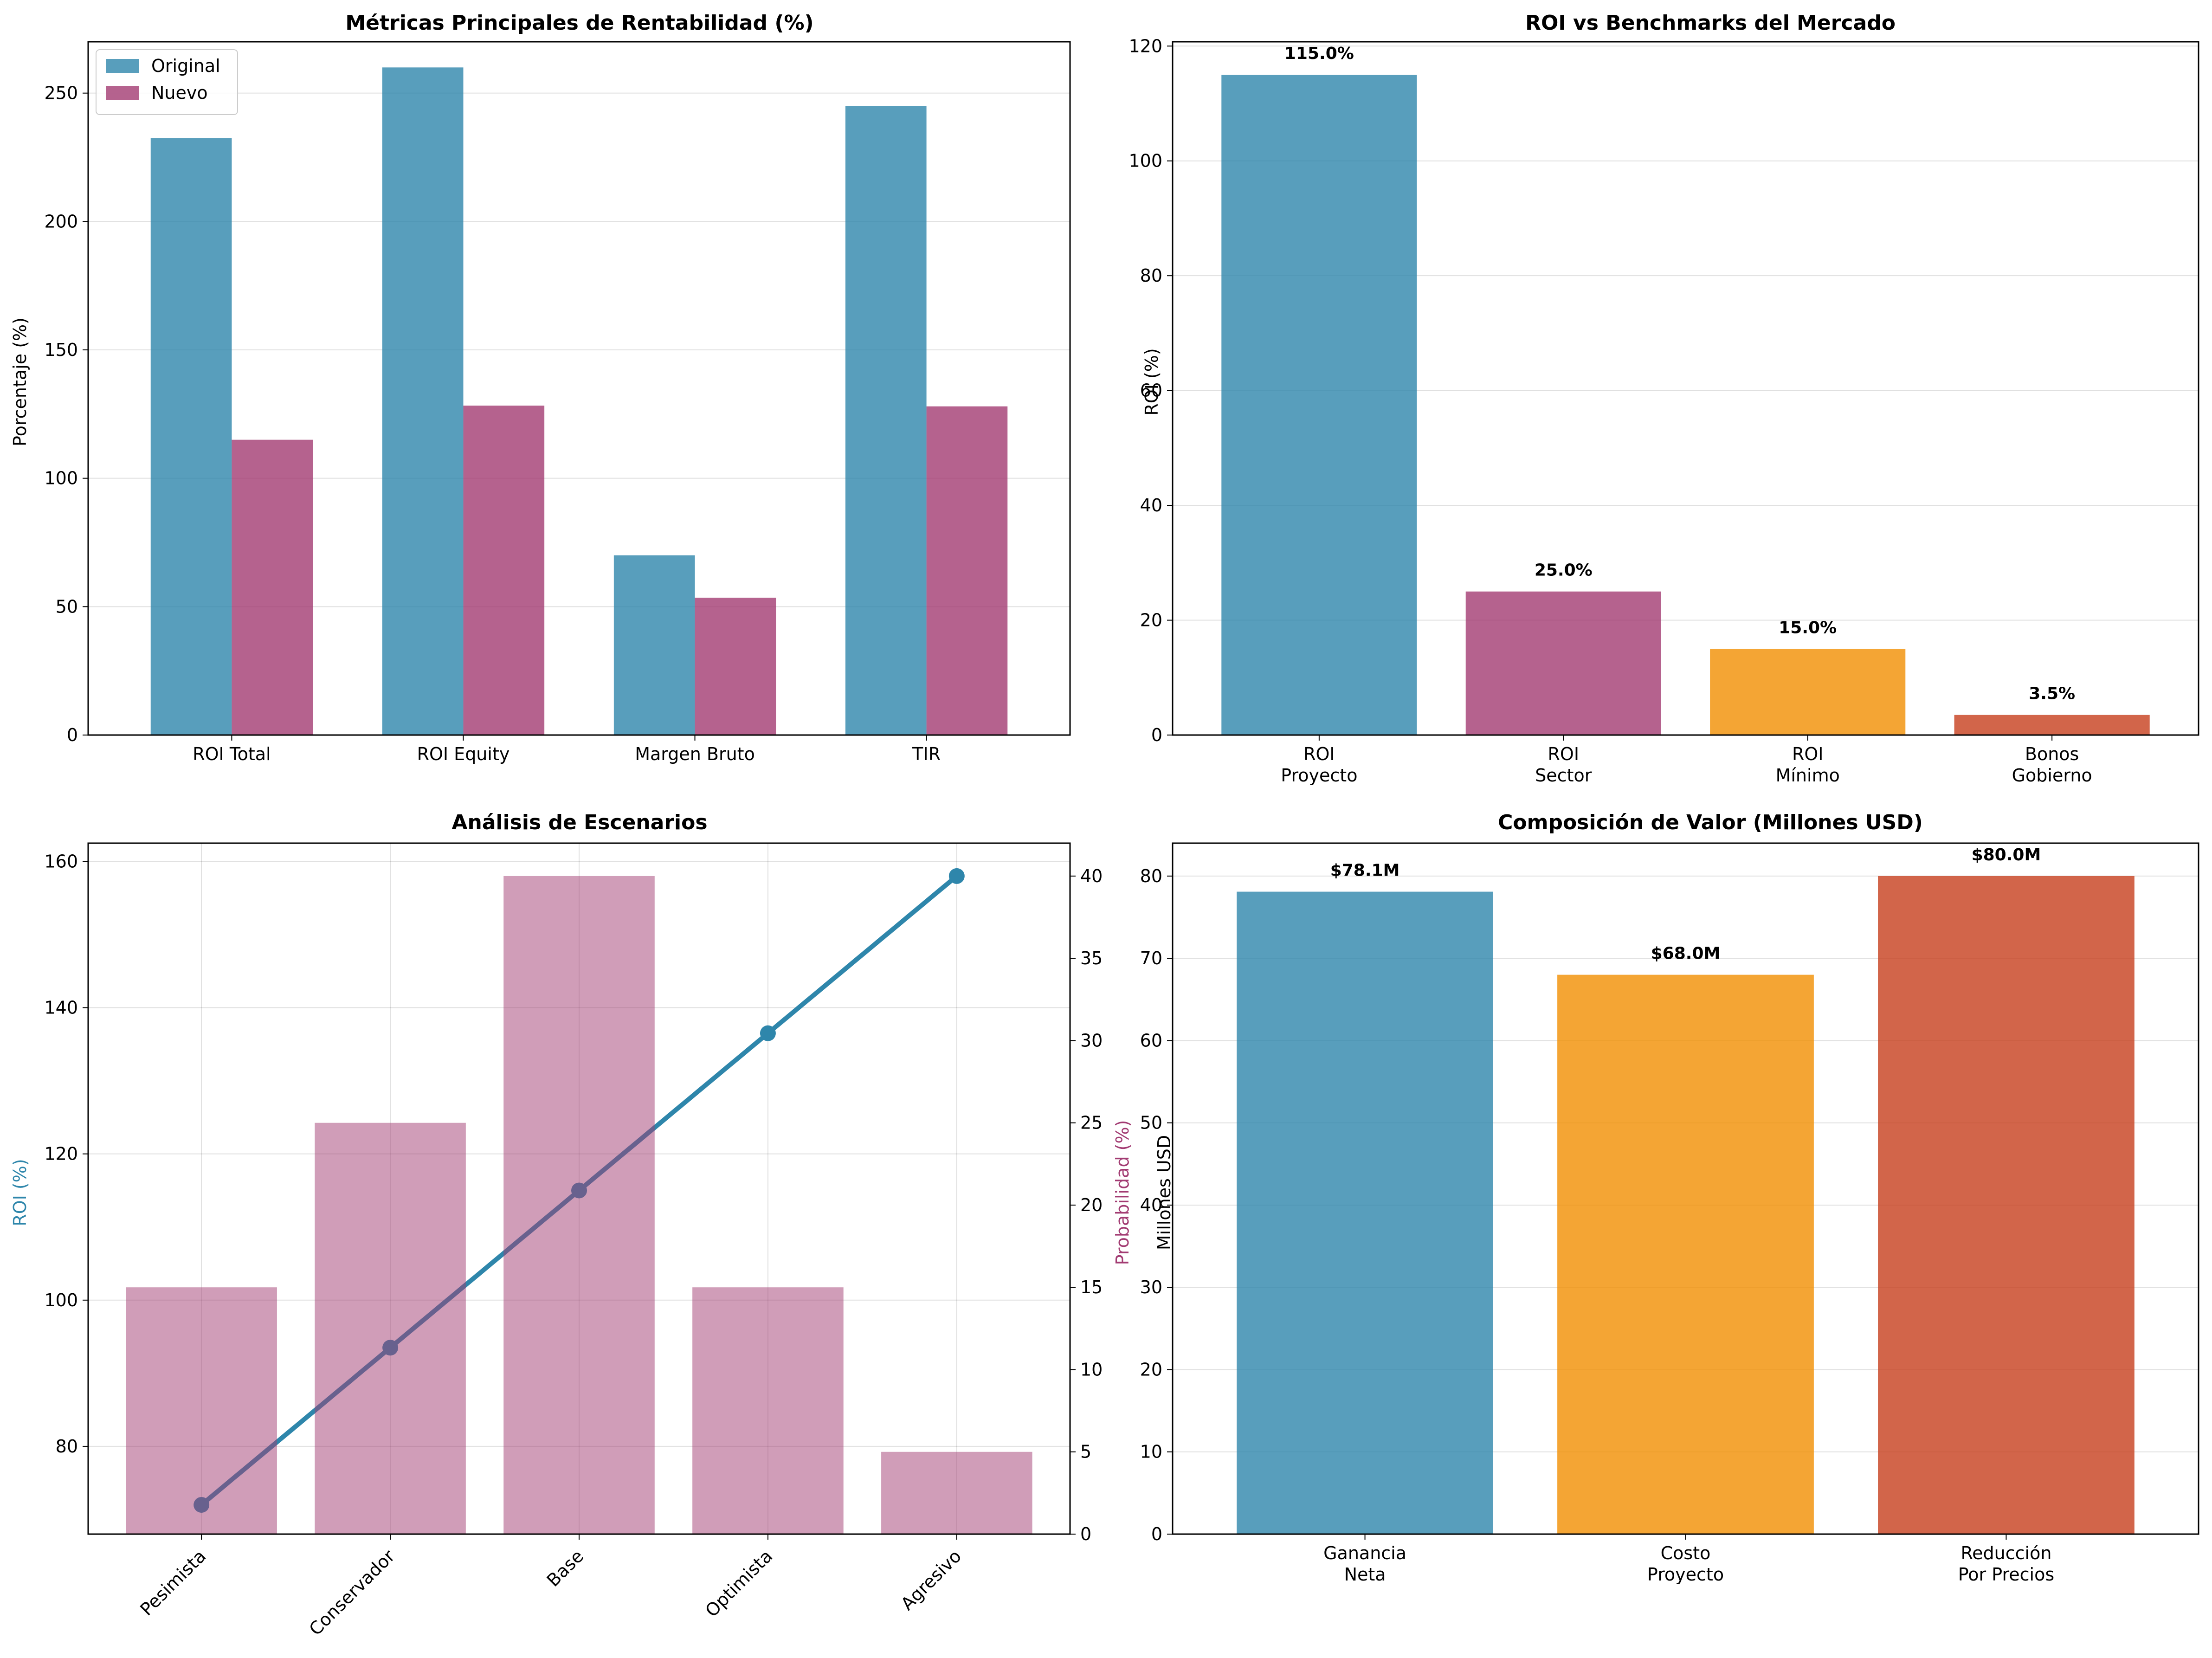  What do you see at coordinates (61, 221) in the screenshot?
I see `y-tick-label: 200` at bounding box center [61, 221].